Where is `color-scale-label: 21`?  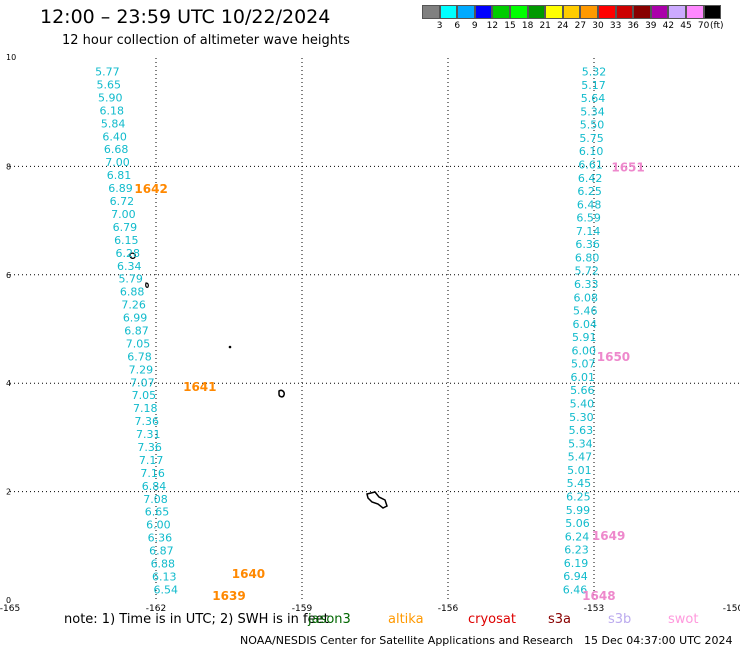 color-scale-label: 21 is located at coordinates (545, 26).